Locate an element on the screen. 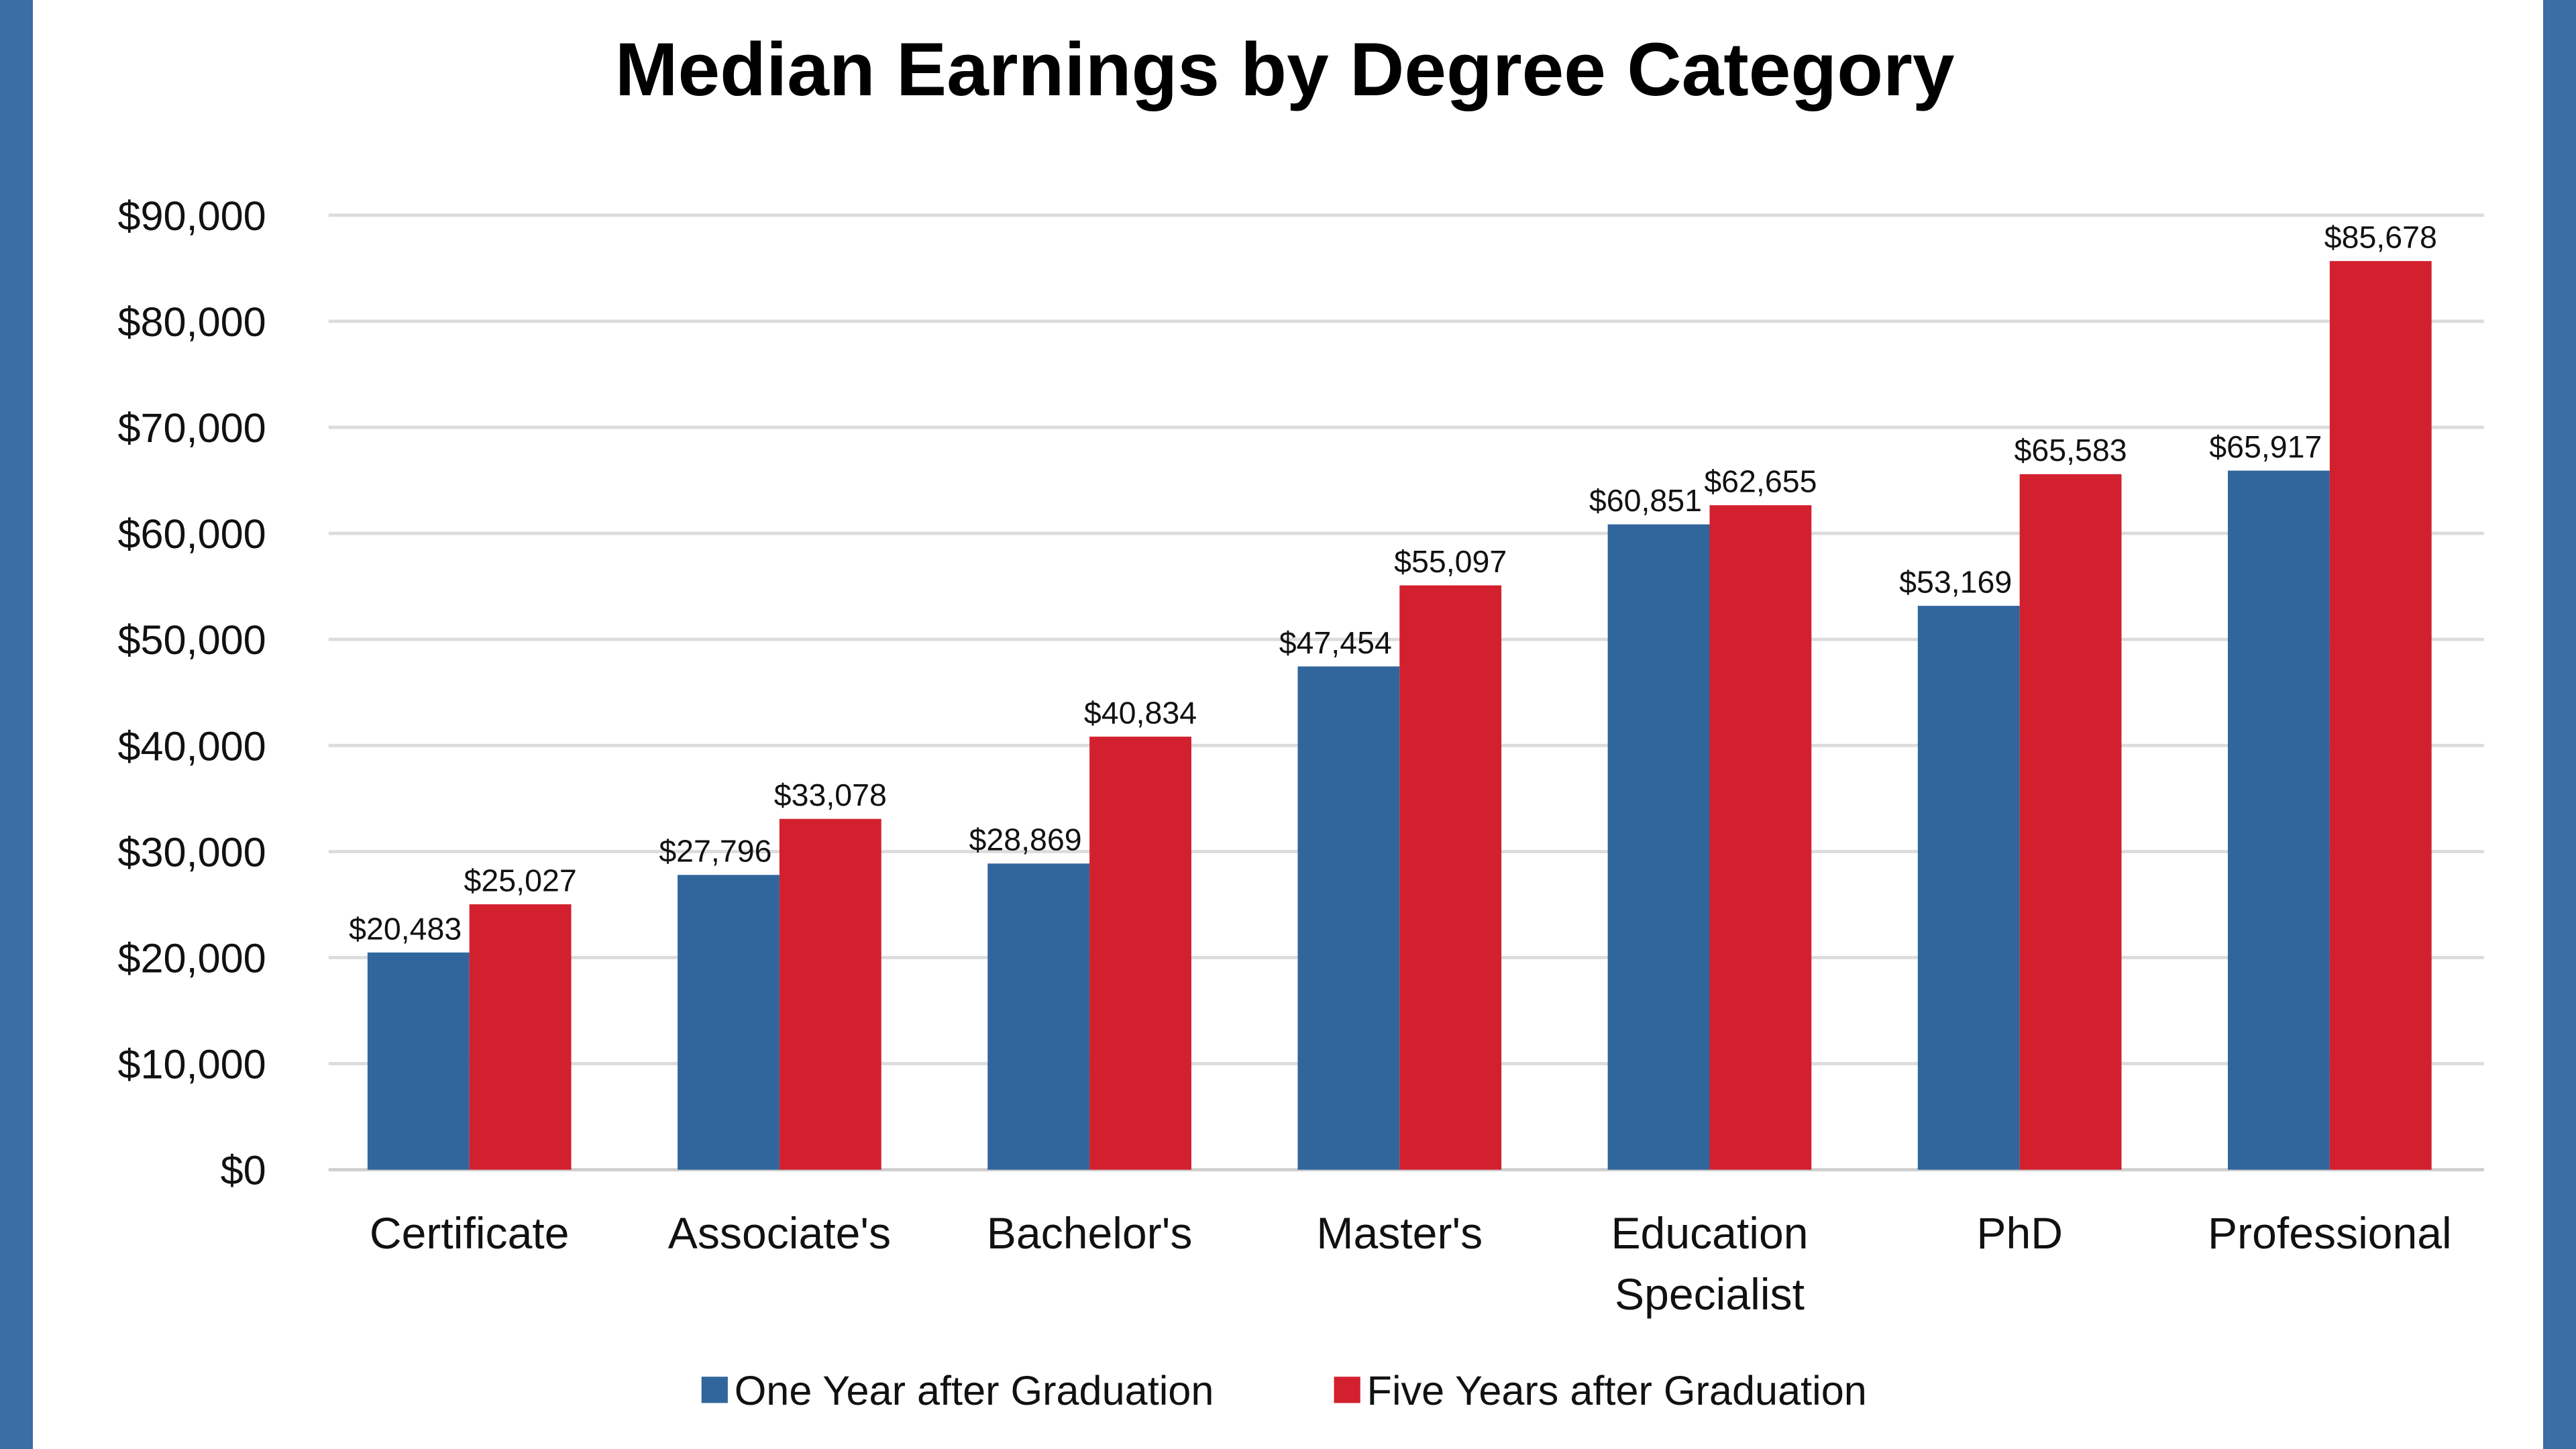  frame-right is located at coordinates (2559, 724).